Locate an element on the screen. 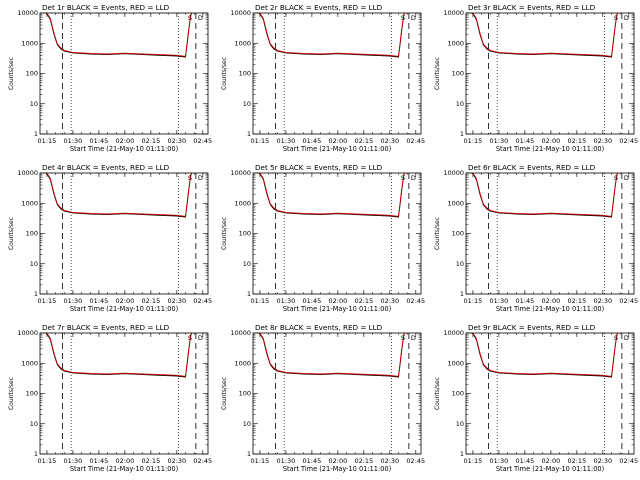  chart-title: Det 8r BLACK = Events, RED = LLD is located at coordinates (319, 327).